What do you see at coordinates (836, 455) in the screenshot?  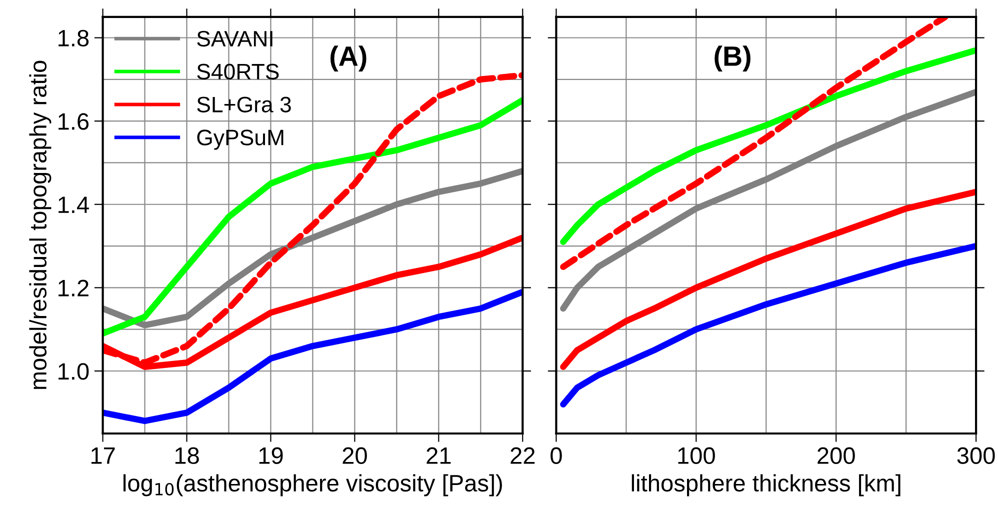 I see `x-tick-label: 200` at bounding box center [836, 455].